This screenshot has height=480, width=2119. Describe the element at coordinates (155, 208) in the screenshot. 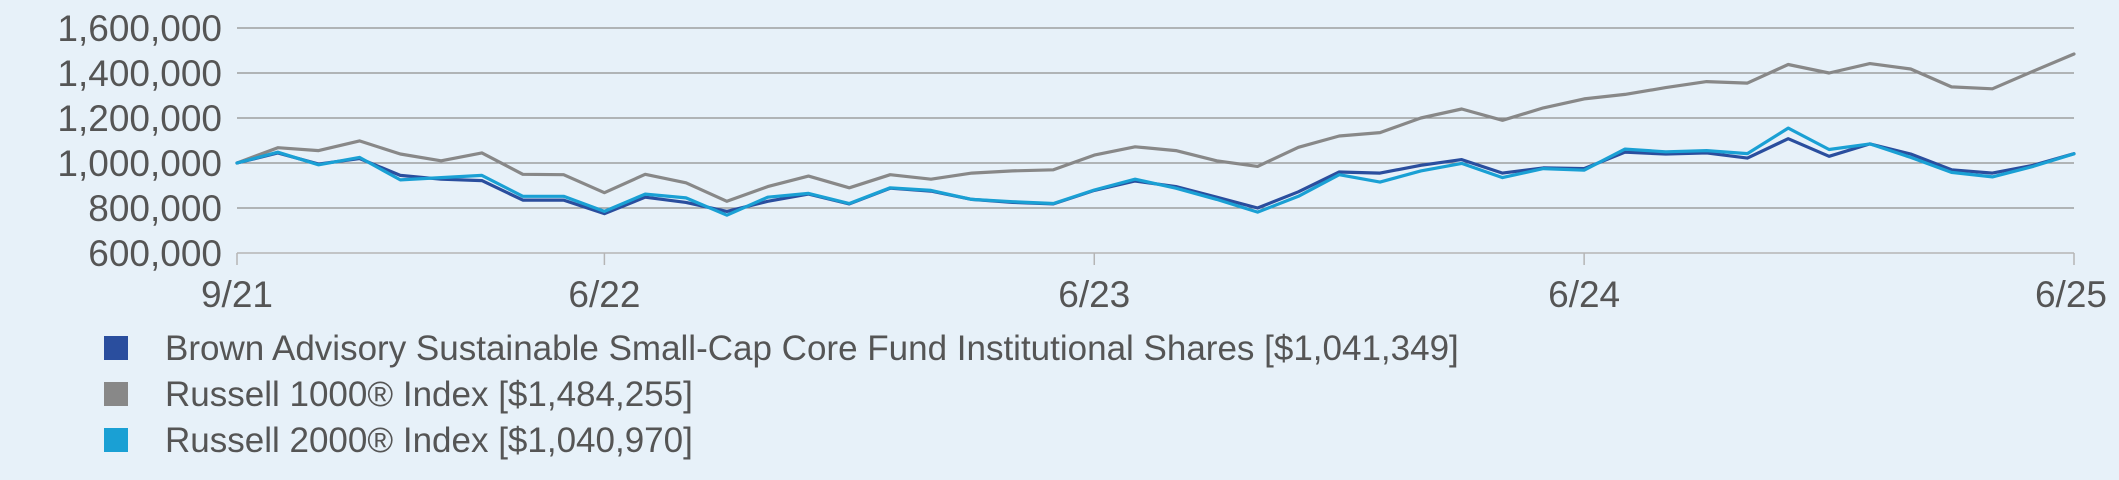

I see `y-tick-label: 800,000` at that location.